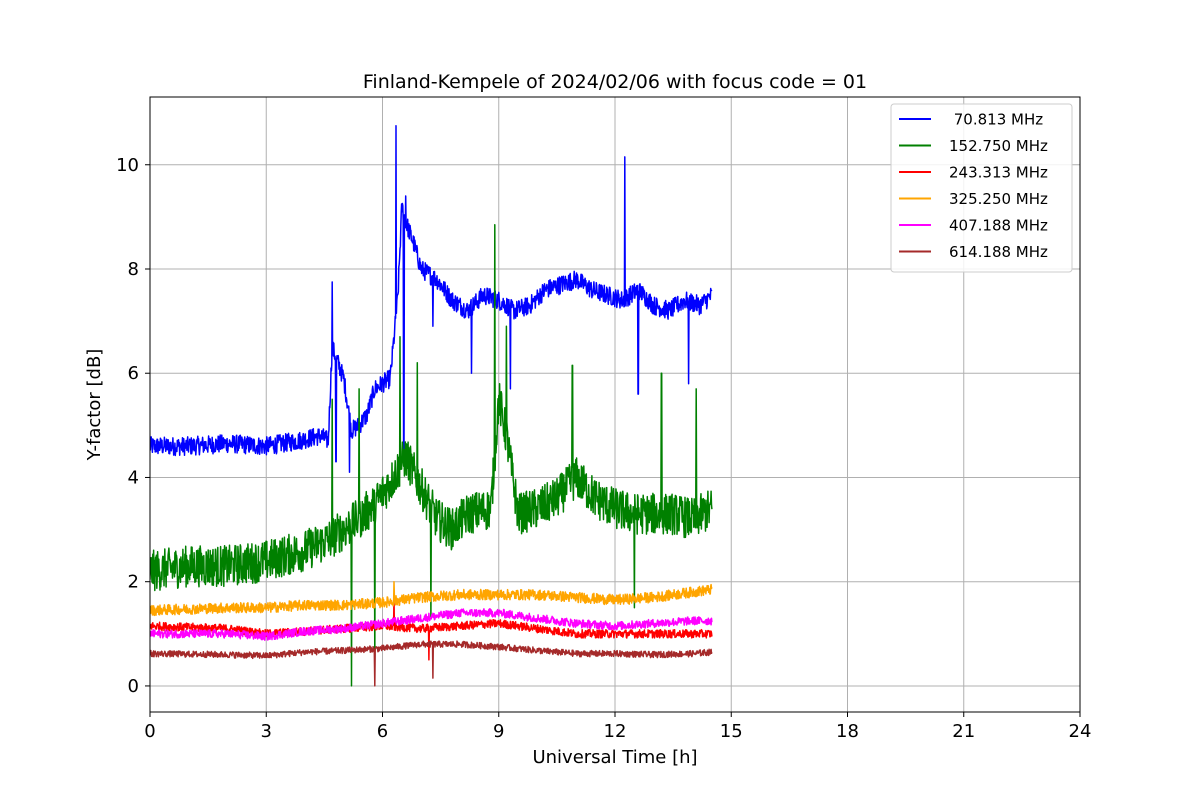 The height and width of the screenshot is (800, 1200). What do you see at coordinates (133, 426) in the screenshot?
I see `y-axis: 0 2 4 6 8 10` at bounding box center [133, 426].